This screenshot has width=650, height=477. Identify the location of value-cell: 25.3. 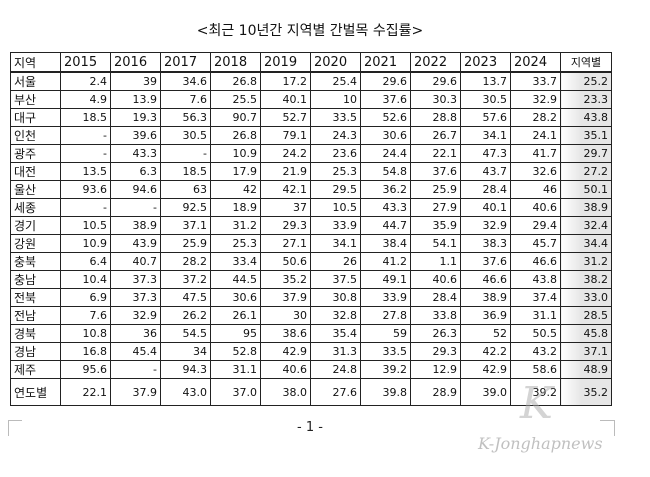
(335, 171).